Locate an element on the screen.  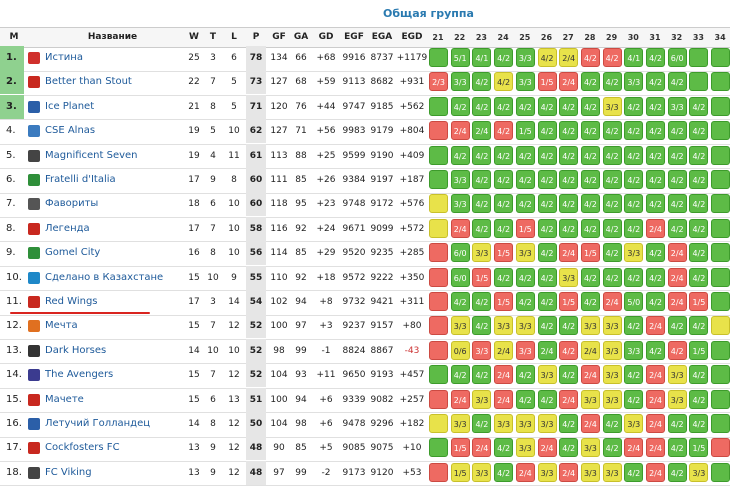
team-name-link: Летучий Голландец is located at coordinates (98, 423).